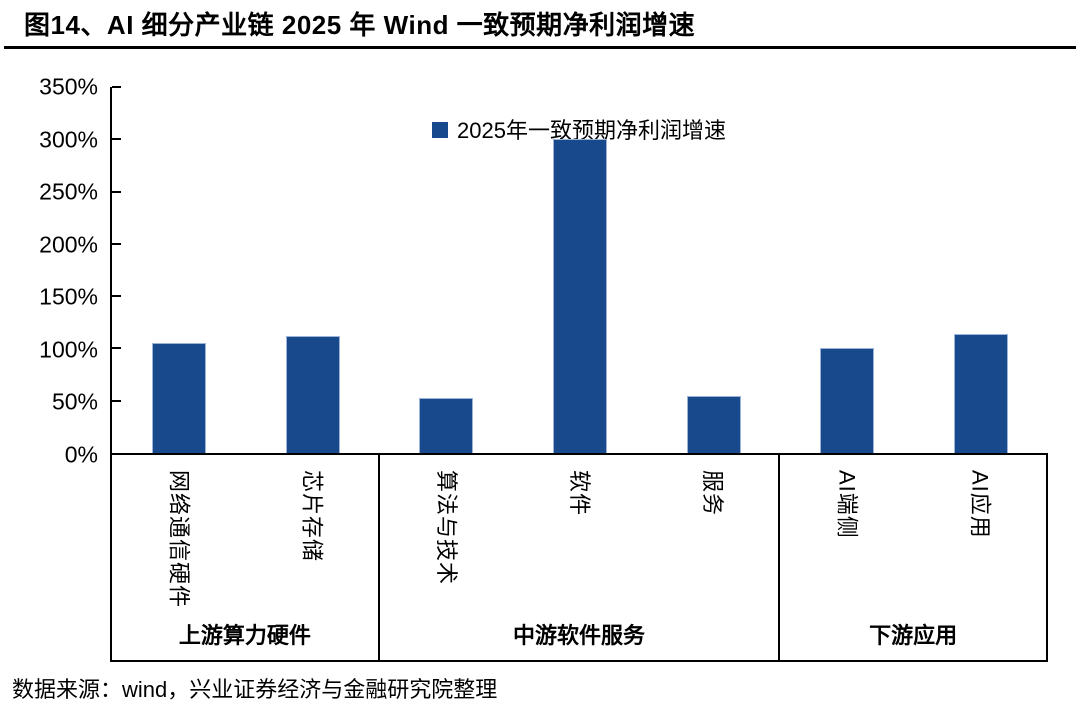 The image size is (1080, 714). I want to click on category-row: AI端侧 AI应用, so click(913, 536).